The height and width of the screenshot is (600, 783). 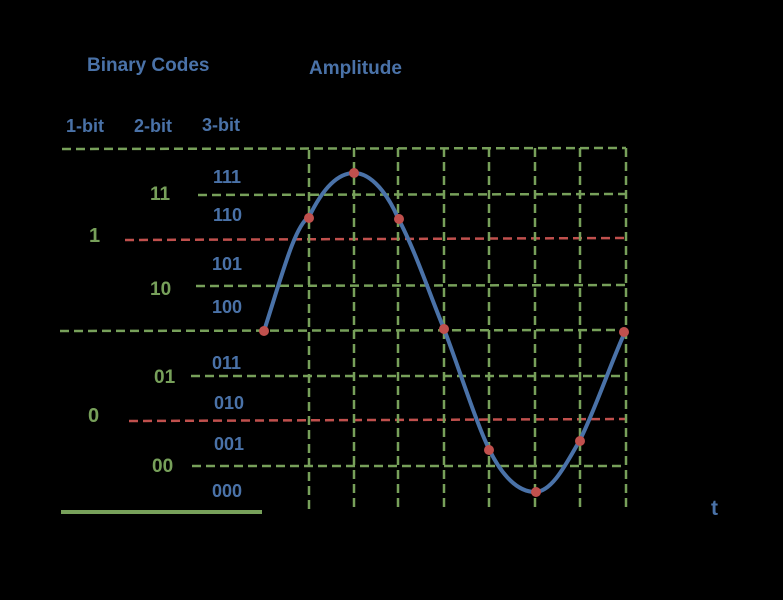 What do you see at coordinates (161, 289) in the screenshot?
I see `code-2bit-10: 10` at bounding box center [161, 289].